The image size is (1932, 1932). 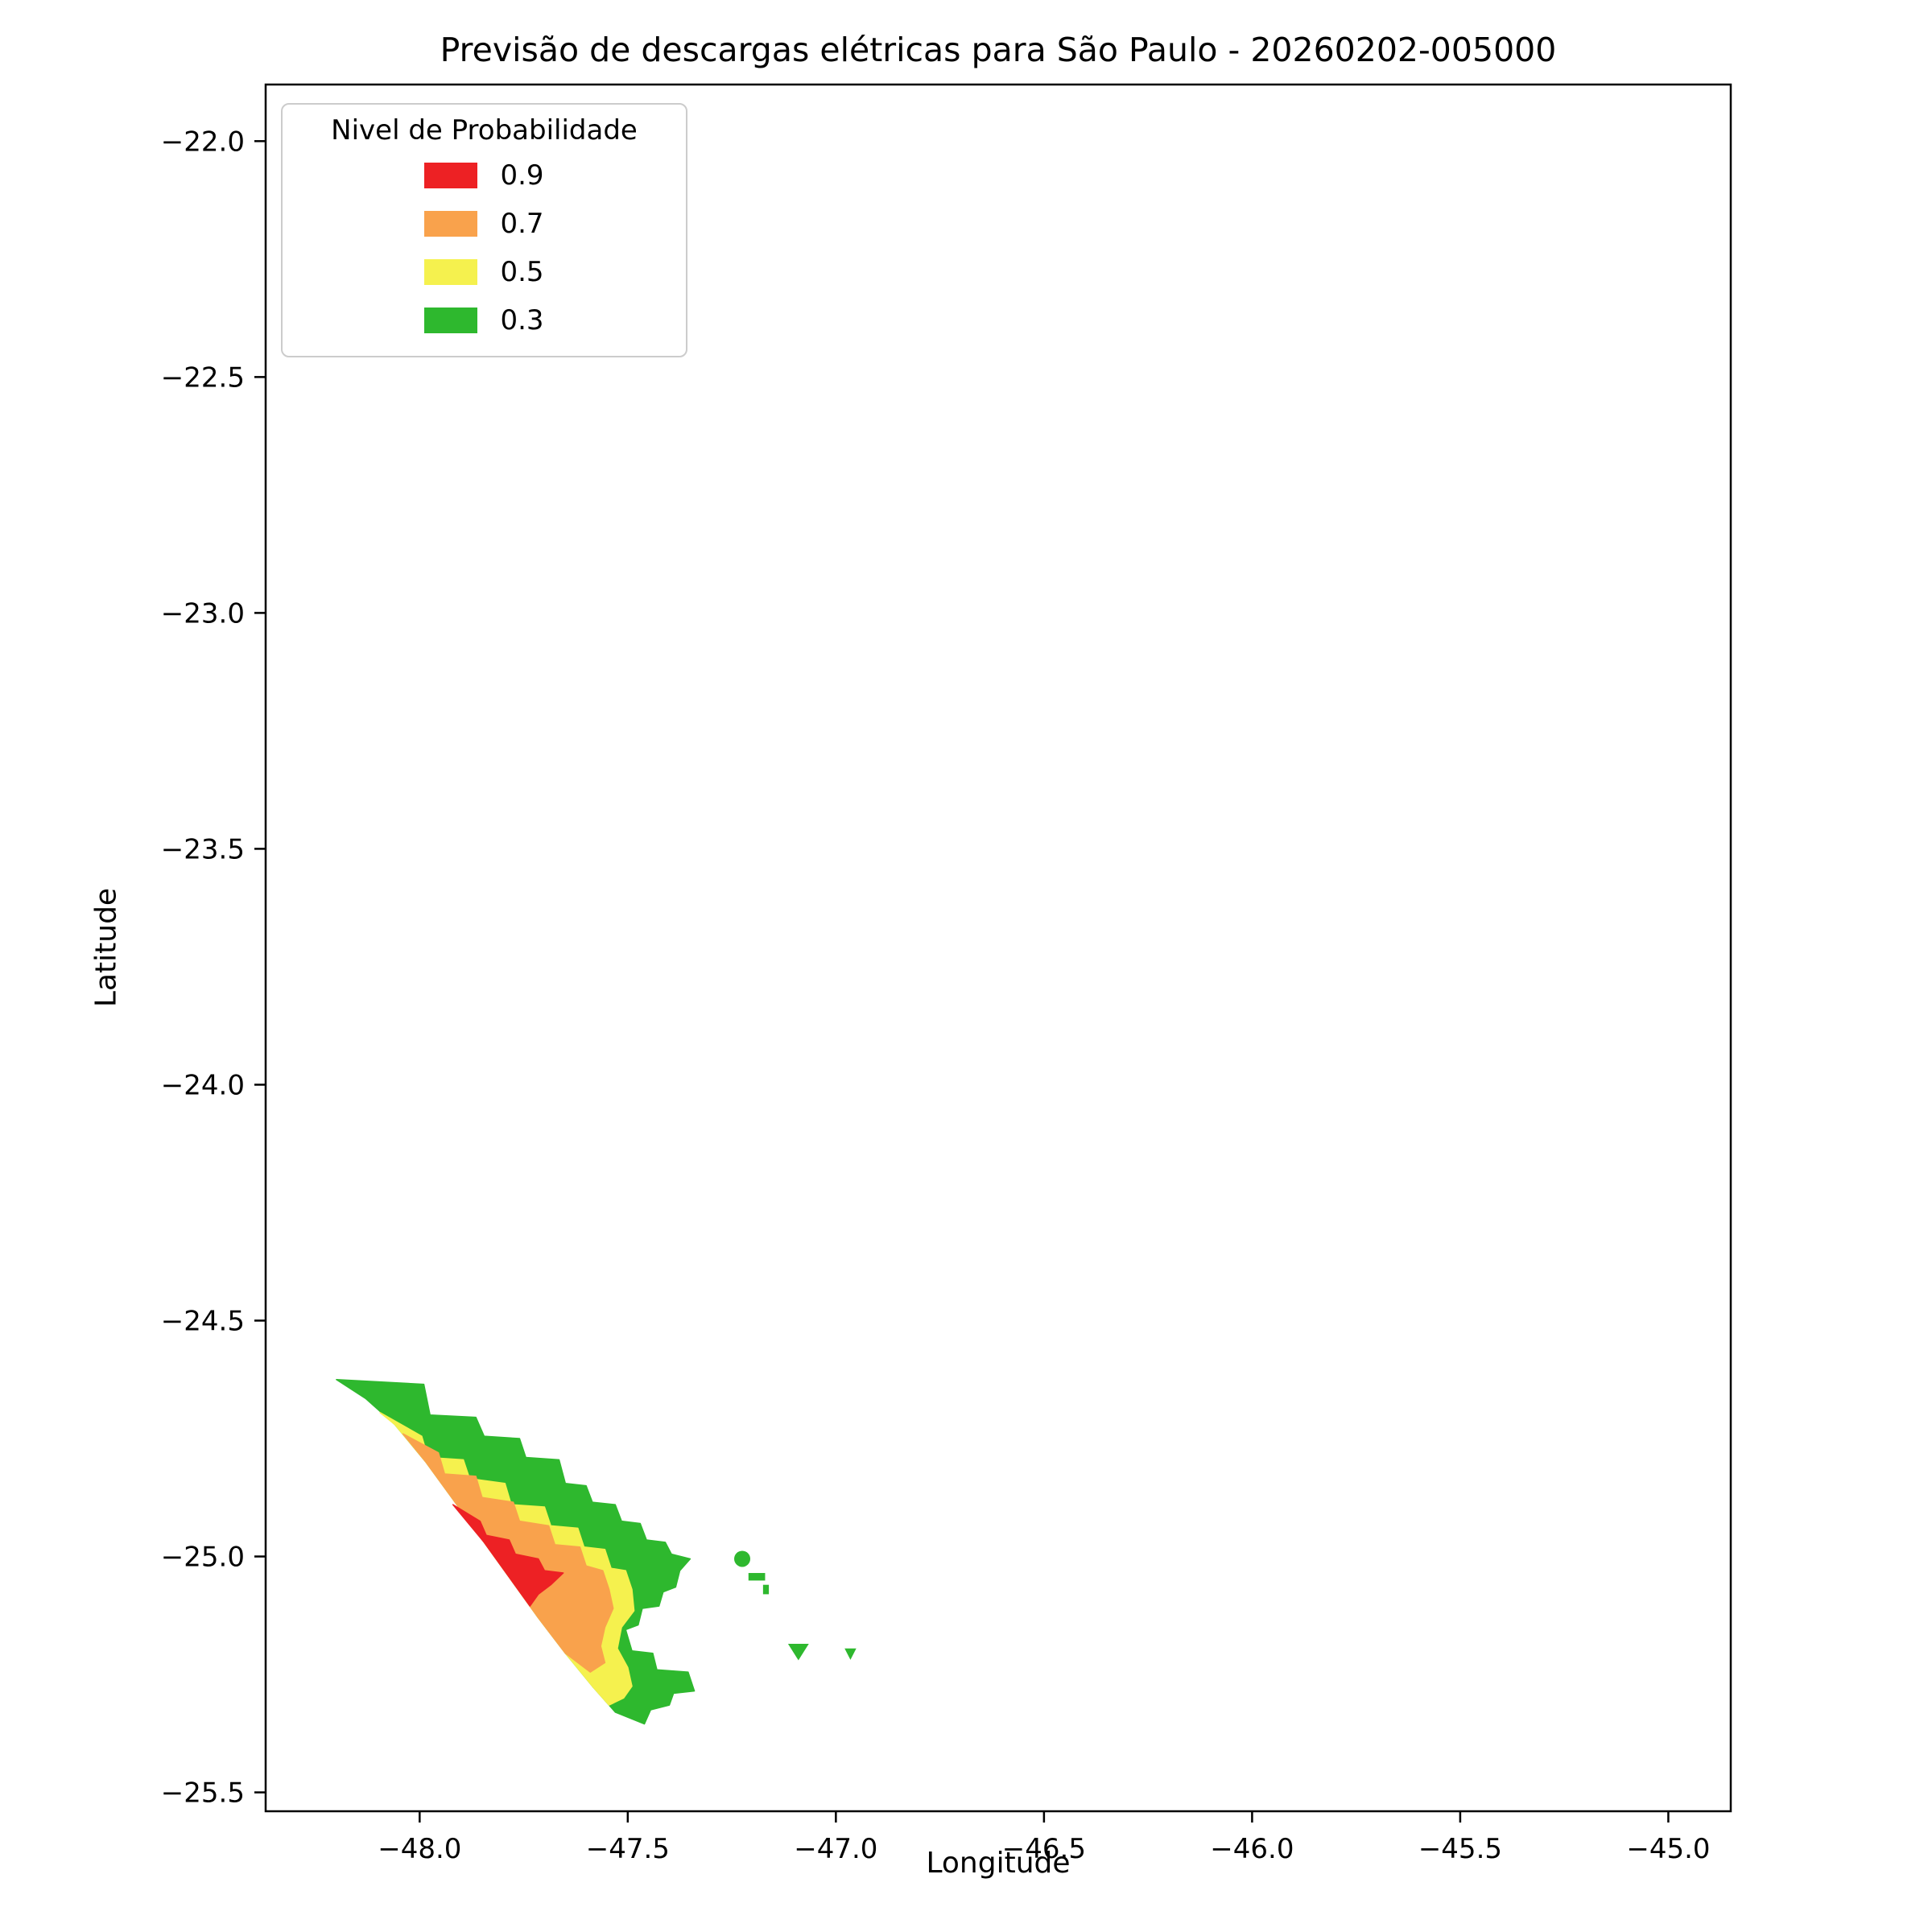 What do you see at coordinates (1668, 1849) in the screenshot?
I see `x-tick-label: −45.0` at bounding box center [1668, 1849].